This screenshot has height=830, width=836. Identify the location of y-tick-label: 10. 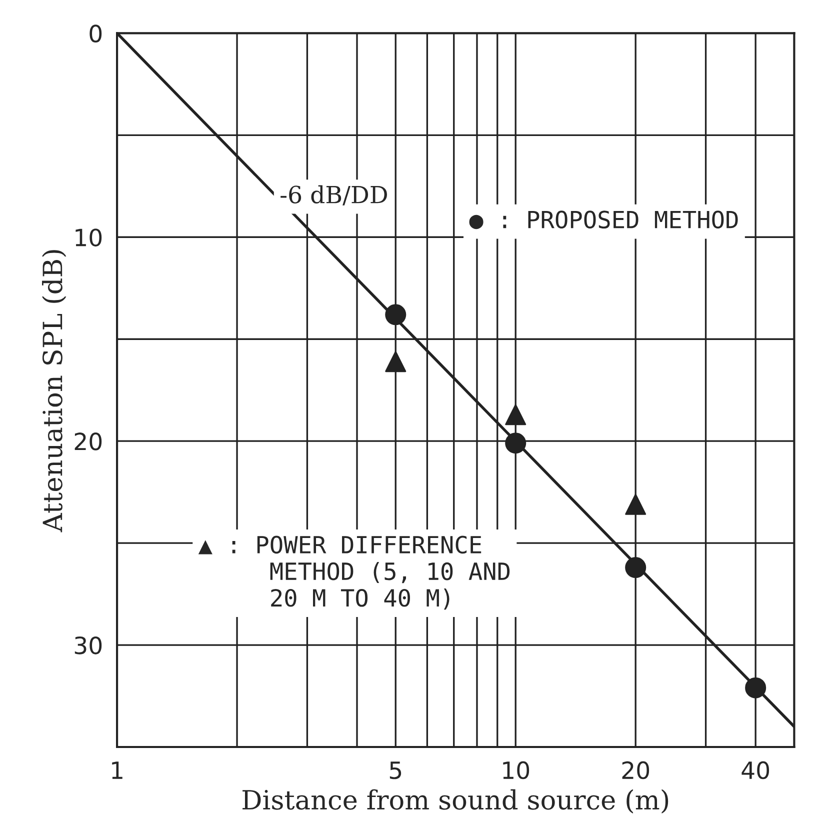
(89, 237).